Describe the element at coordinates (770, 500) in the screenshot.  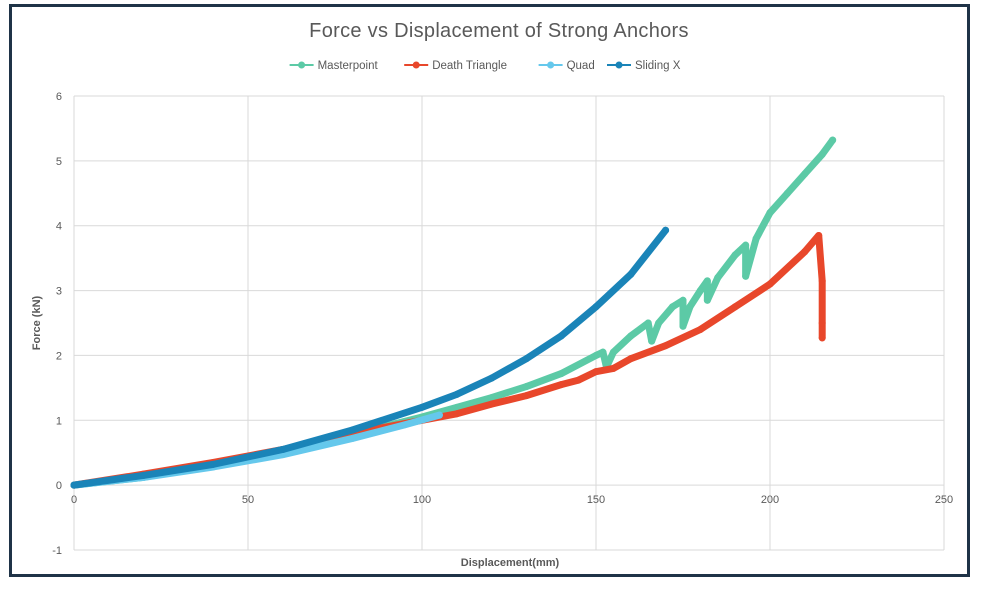
I see `x-tick-label: 200` at that location.